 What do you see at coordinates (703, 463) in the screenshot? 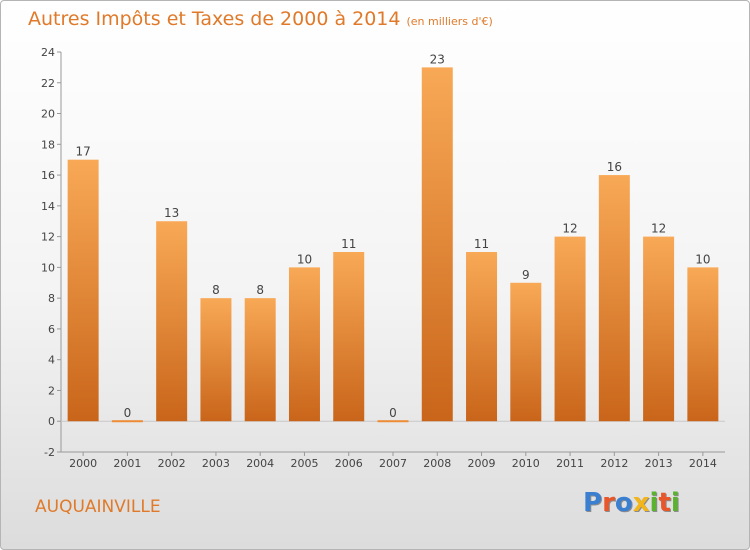
I see `x-tick-label: 2014` at bounding box center [703, 463].